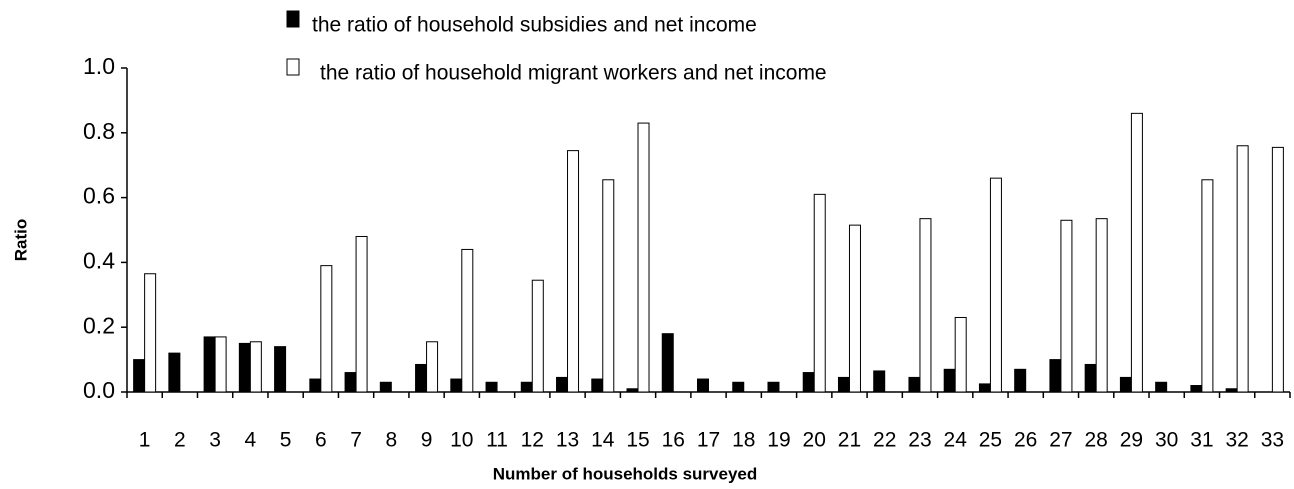 The image size is (1294, 489). Describe the element at coordinates (286, 440) in the screenshot. I see `x-tick-label: 5` at that location.